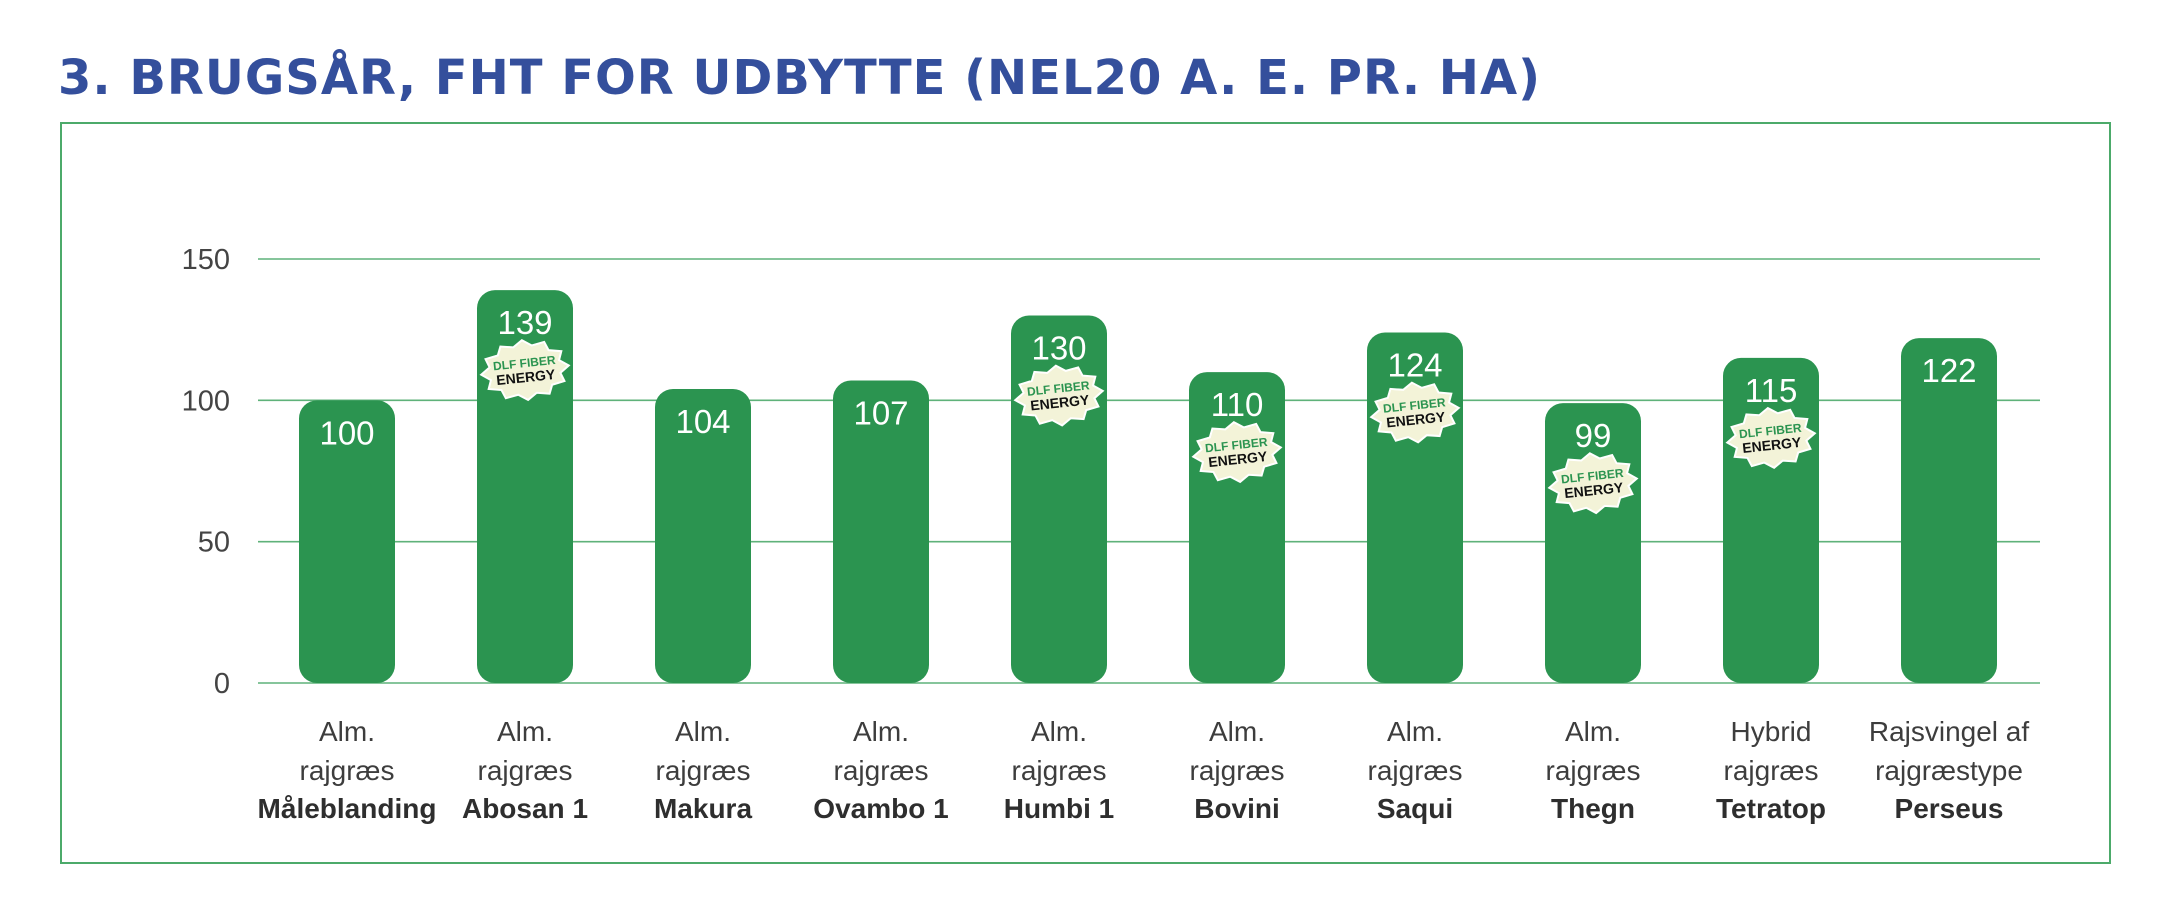 The height and width of the screenshot is (909, 2173). What do you see at coordinates (206, 260) in the screenshot?
I see `y-tick-label: 150` at bounding box center [206, 260].